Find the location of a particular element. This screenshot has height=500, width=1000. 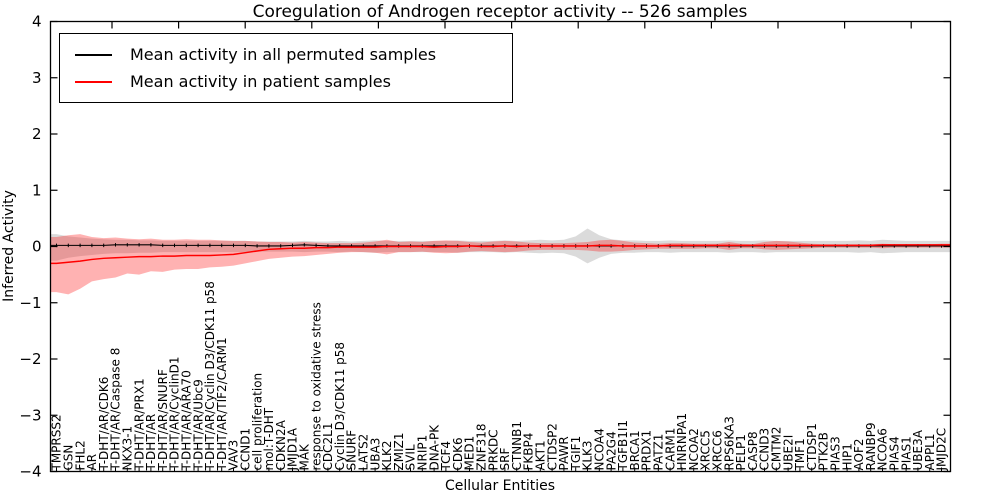

x-category-label: TCF4 is located at coordinates (446, 456).